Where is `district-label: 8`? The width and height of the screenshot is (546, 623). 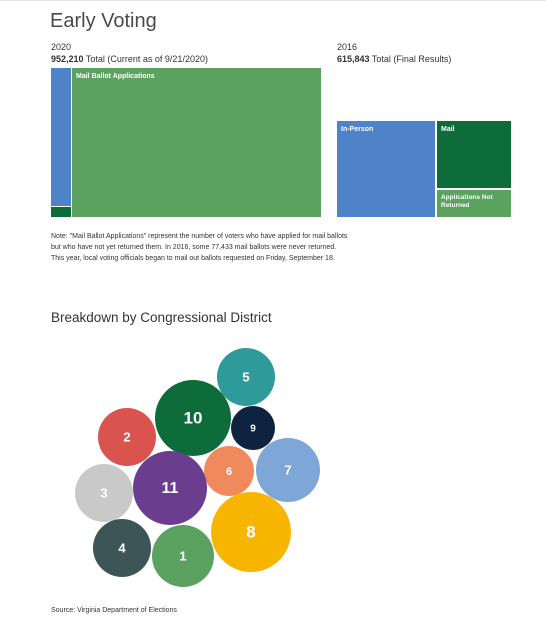 district-label: 8 is located at coordinates (250, 531).